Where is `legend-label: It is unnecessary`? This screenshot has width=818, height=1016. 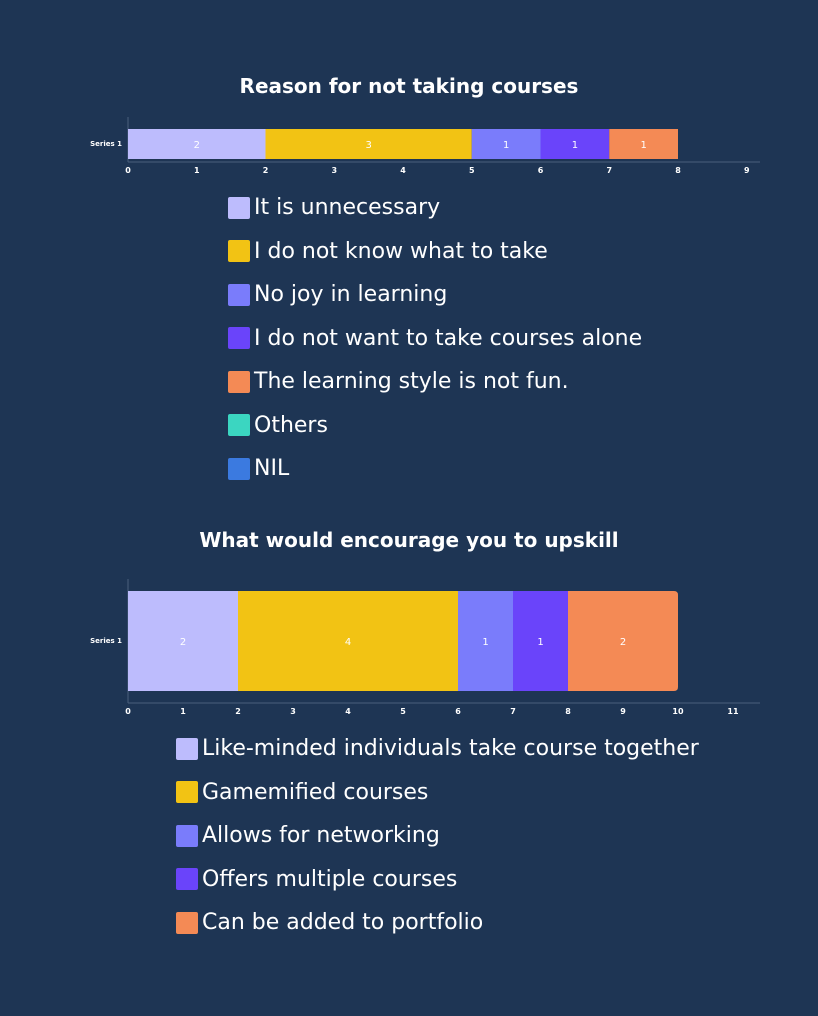 legend-label: It is unnecessary is located at coordinates (347, 208).